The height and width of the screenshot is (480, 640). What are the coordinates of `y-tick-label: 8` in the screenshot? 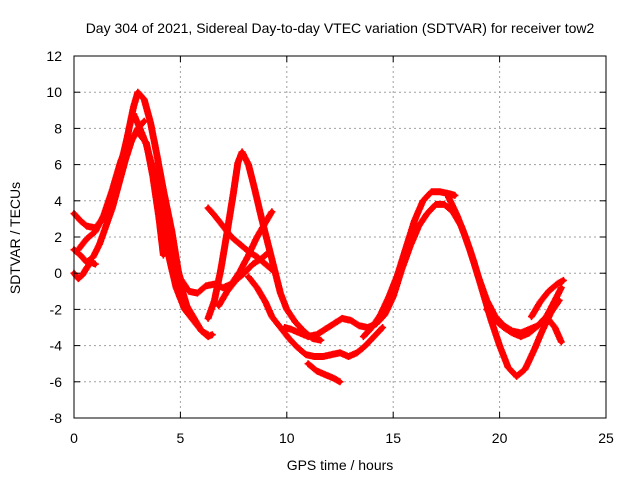 It's located at (58, 128).